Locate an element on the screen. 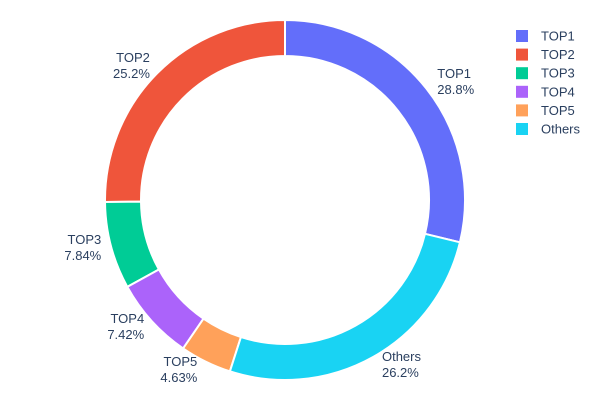  legend-label-top3: TOP3 is located at coordinates (558, 73).